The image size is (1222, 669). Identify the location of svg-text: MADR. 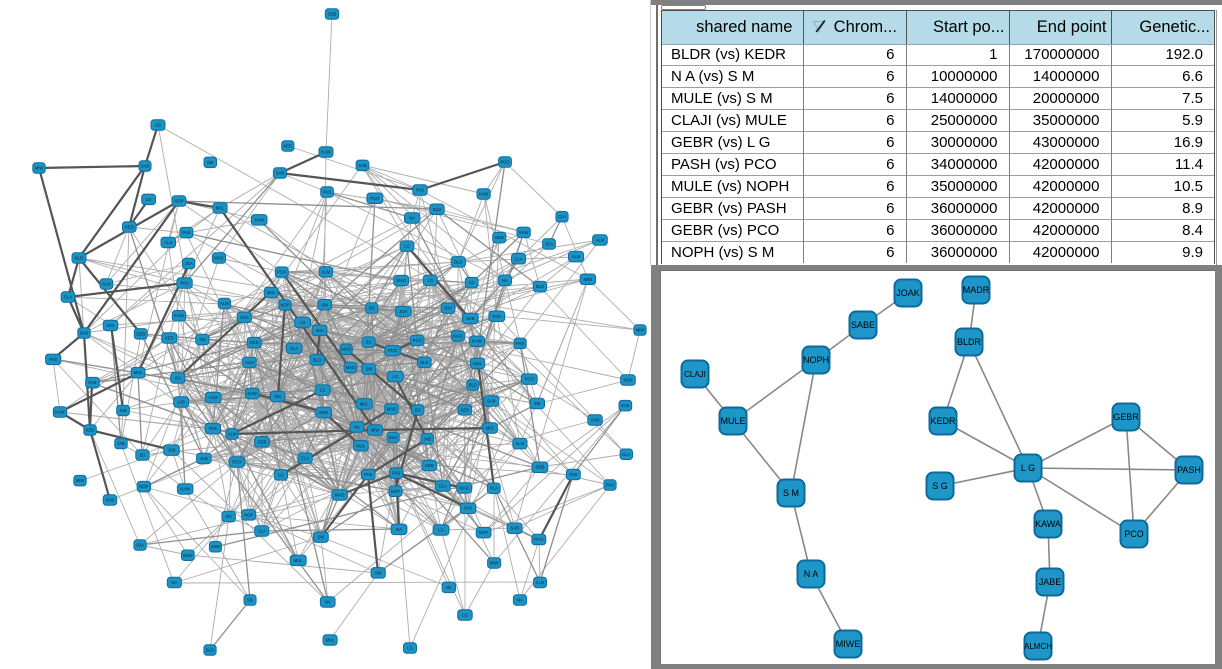
(976, 290).